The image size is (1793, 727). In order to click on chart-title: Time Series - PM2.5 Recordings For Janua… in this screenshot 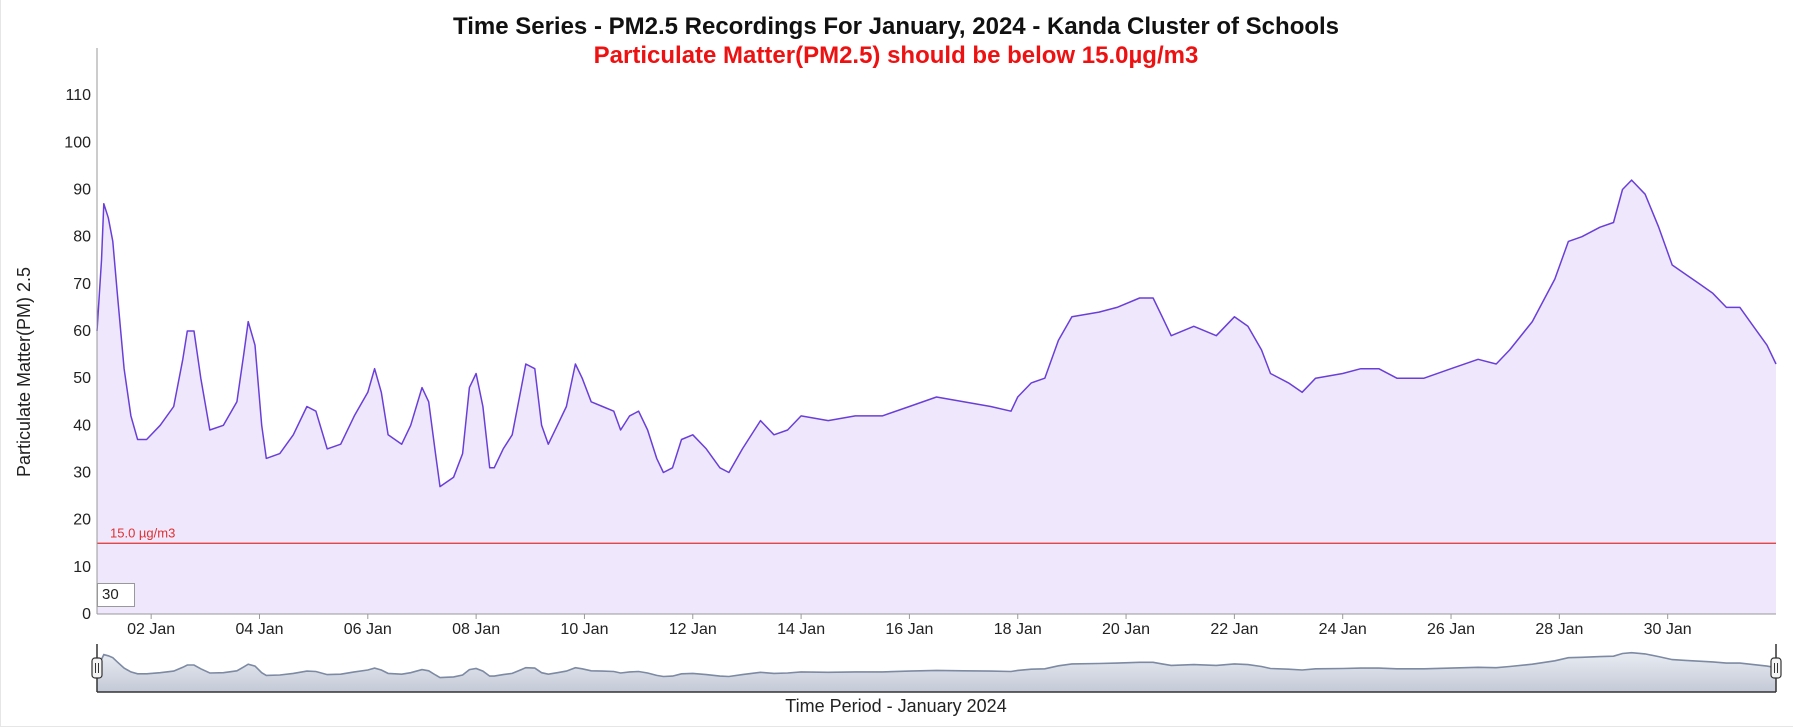, I will do `click(896, 26)`.